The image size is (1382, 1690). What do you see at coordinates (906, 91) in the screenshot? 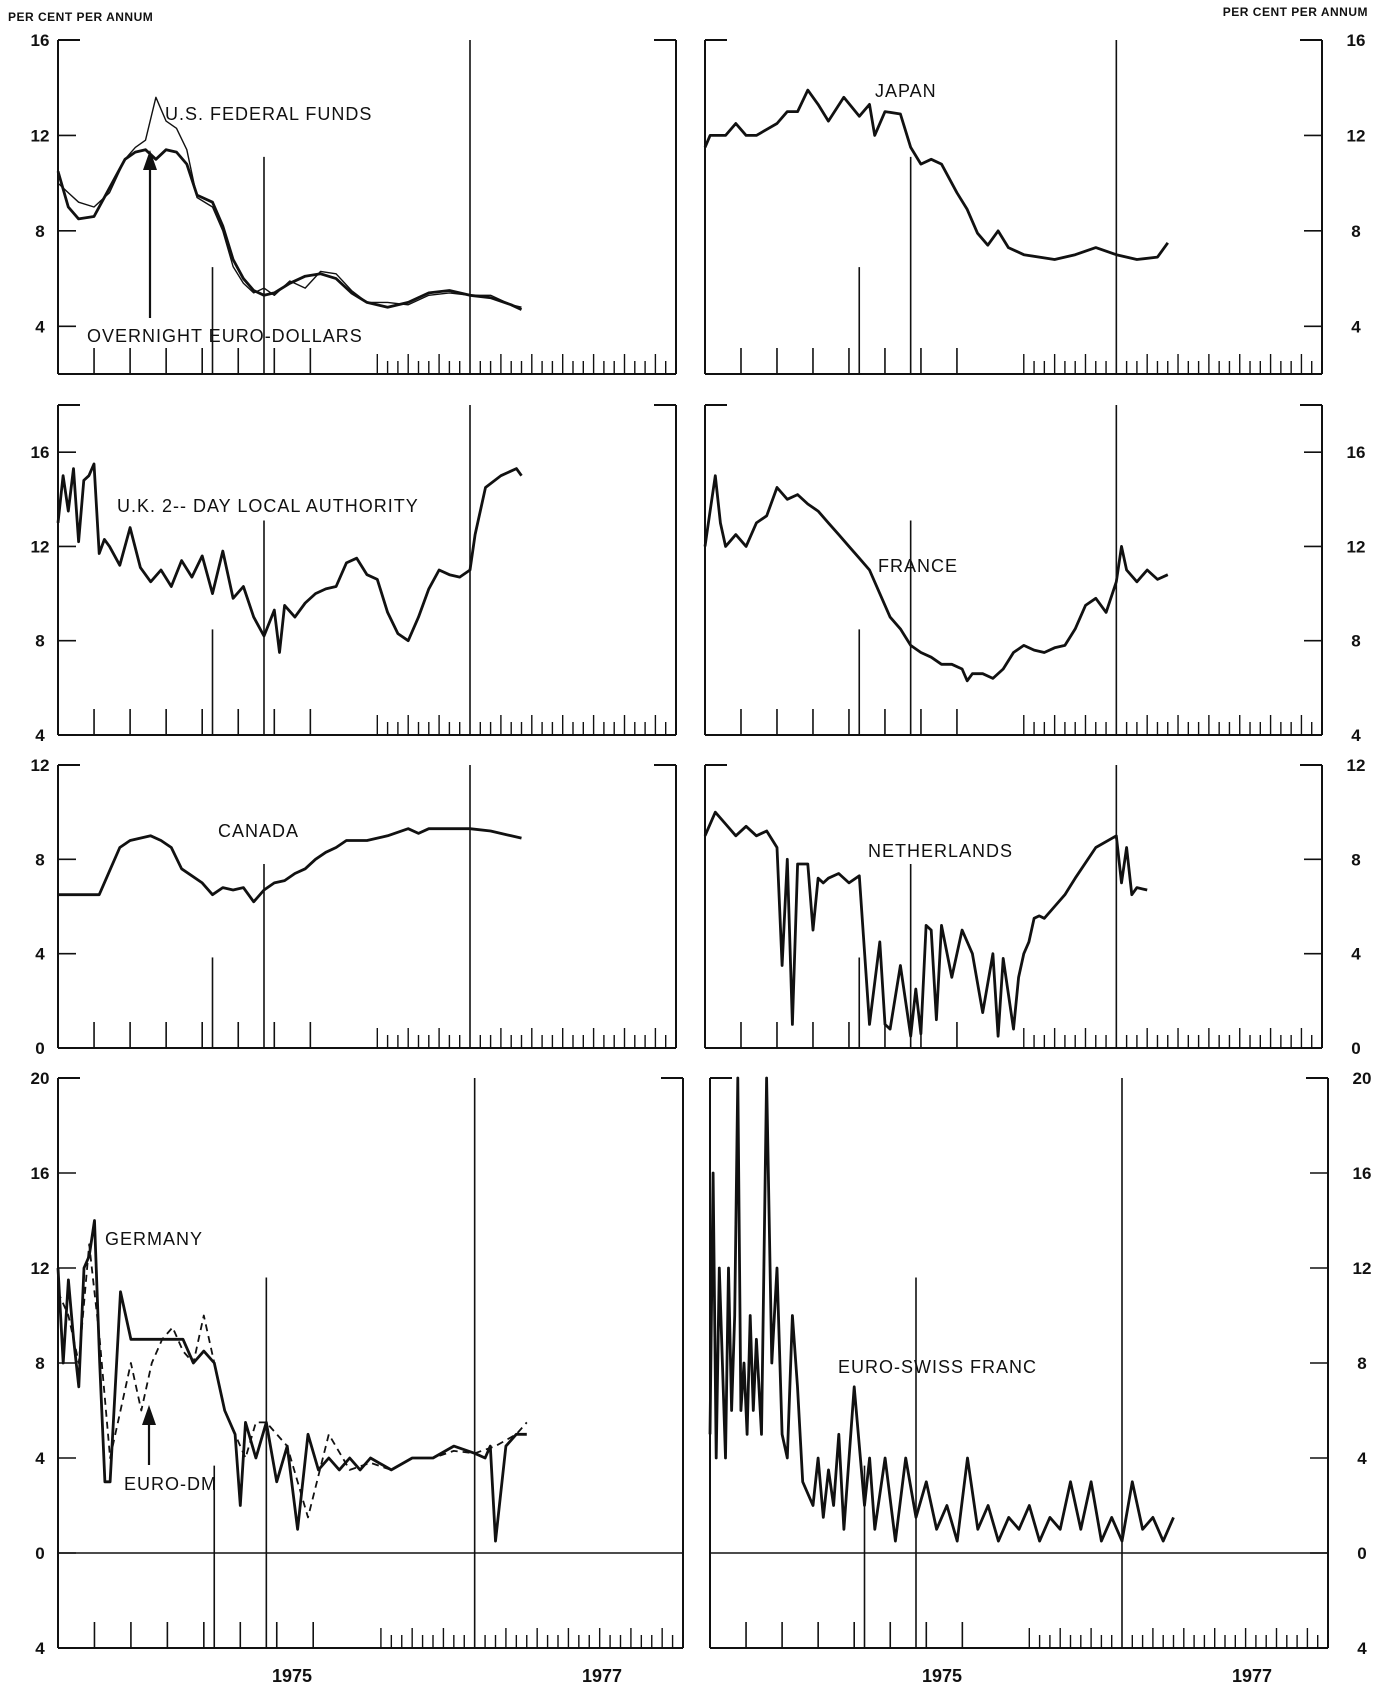
I see `chart-title: JAPAN` at bounding box center [906, 91].